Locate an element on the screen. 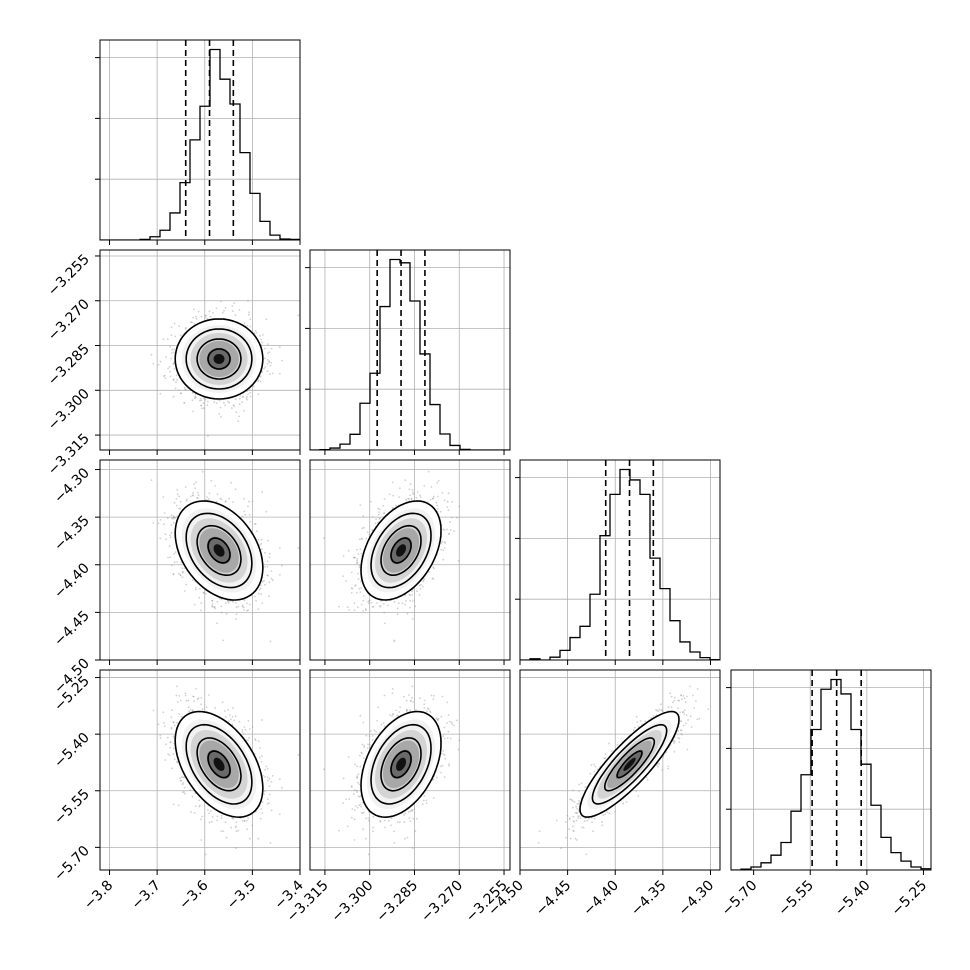 The height and width of the screenshot is (970, 970). panel-3-1: −4.50−4.45−4.40−4.35−4.30 is located at coordinates (176, 578).